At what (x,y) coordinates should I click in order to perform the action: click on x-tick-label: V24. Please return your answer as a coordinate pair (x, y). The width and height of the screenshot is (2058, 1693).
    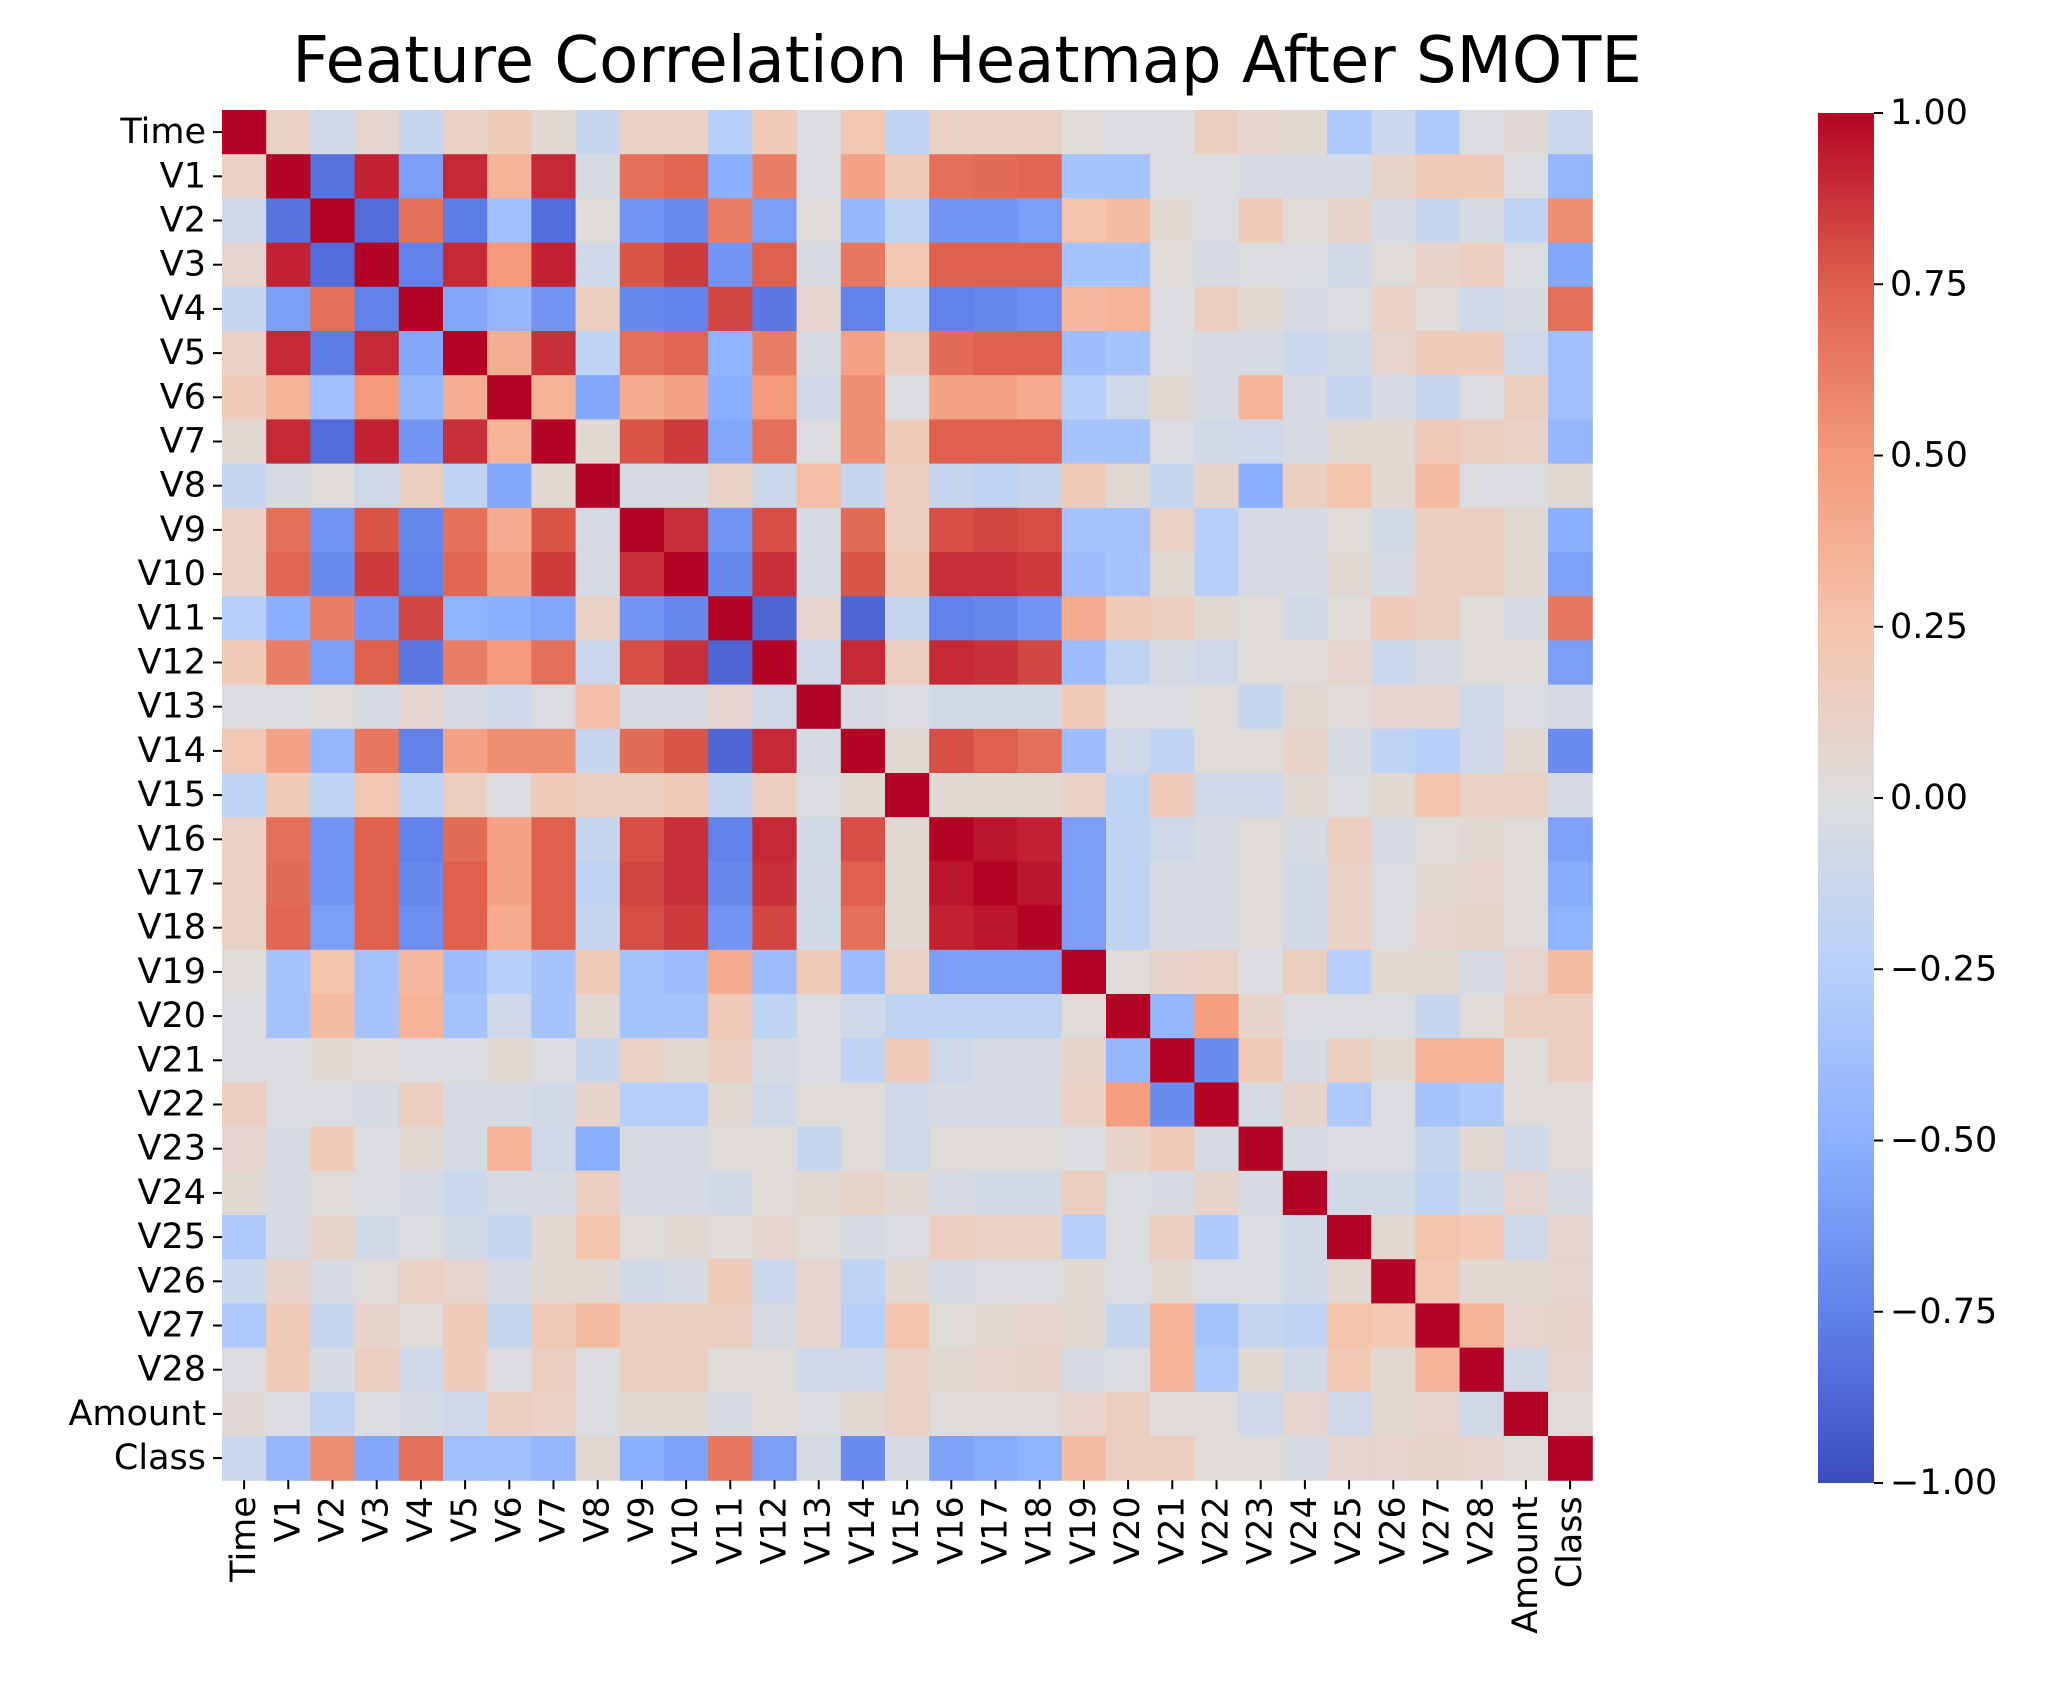
    Looking at the image, I should click on (1305, 1530).